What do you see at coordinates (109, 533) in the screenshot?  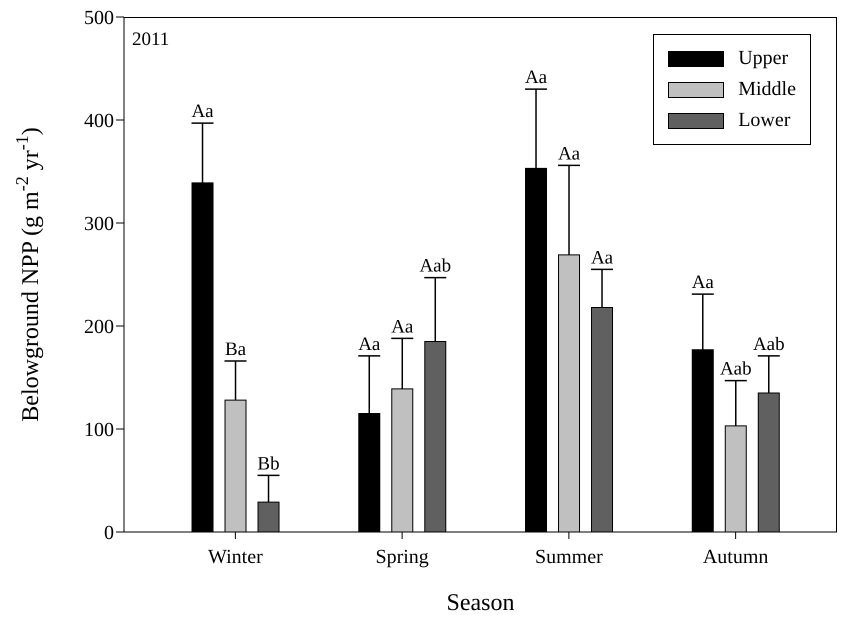 I see `y-tick-label: 0` at bounding box center [109, 533].